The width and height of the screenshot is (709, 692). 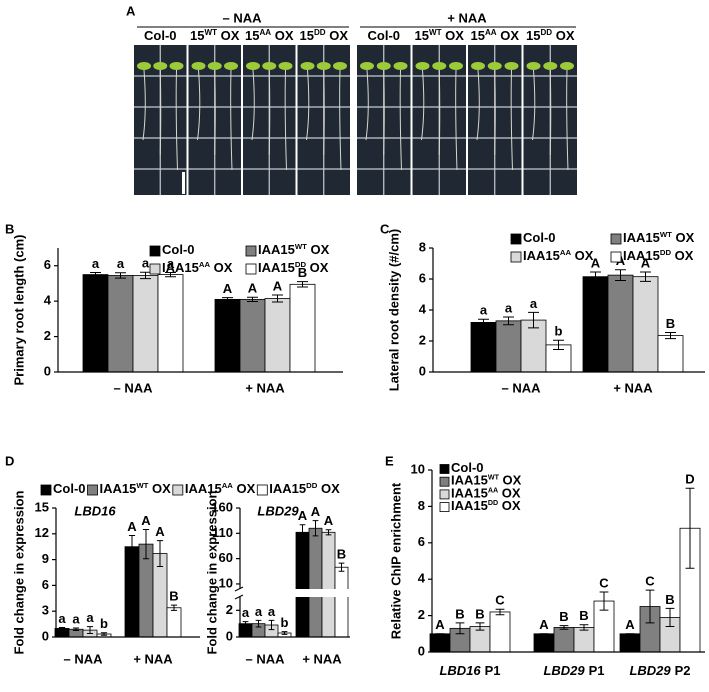 I want to click on genotype-label: Col-0, so click(x=160, y=35).